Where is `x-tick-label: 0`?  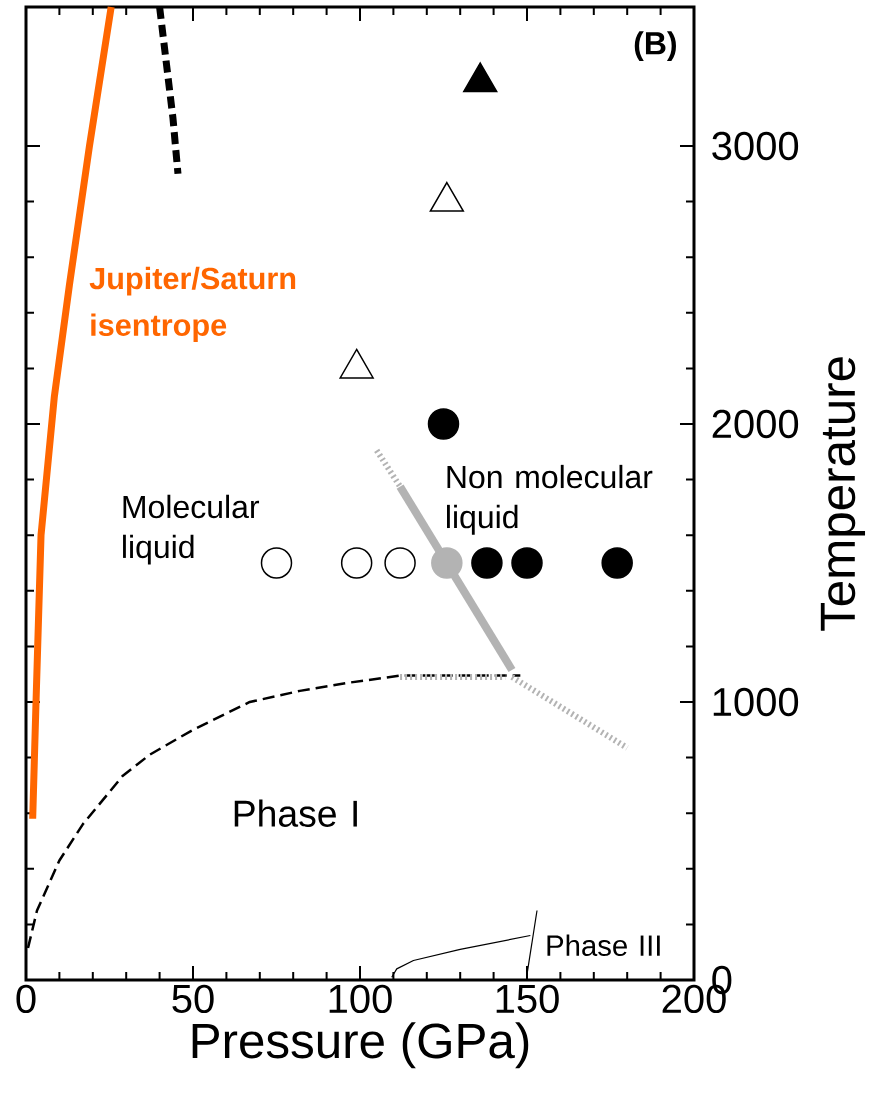 x-tick-label: 0 is located at coordinates (26, 999).